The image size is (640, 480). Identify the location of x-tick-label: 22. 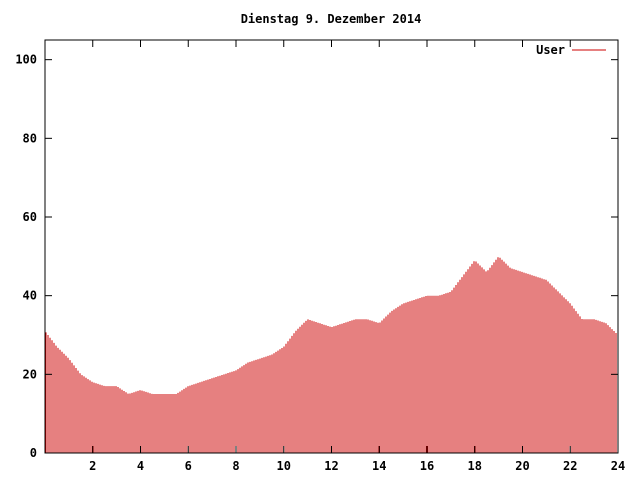
(570, 466).